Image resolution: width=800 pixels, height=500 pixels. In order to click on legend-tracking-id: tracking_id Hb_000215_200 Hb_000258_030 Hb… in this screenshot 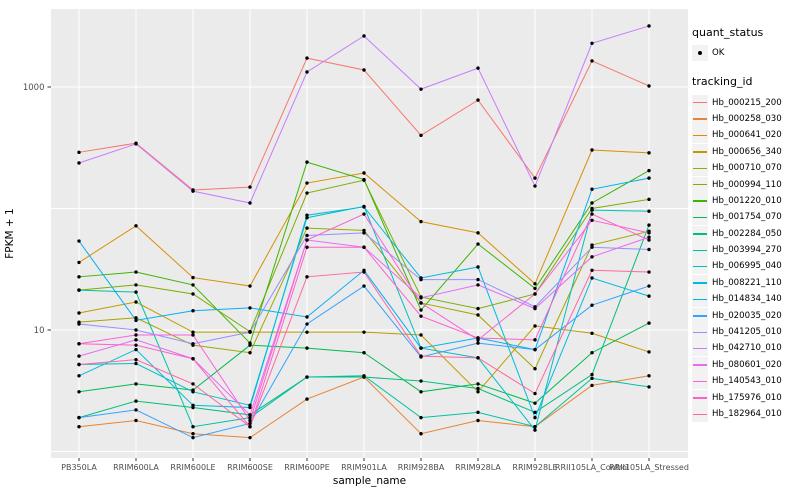, I will do `click(745, 248)`.